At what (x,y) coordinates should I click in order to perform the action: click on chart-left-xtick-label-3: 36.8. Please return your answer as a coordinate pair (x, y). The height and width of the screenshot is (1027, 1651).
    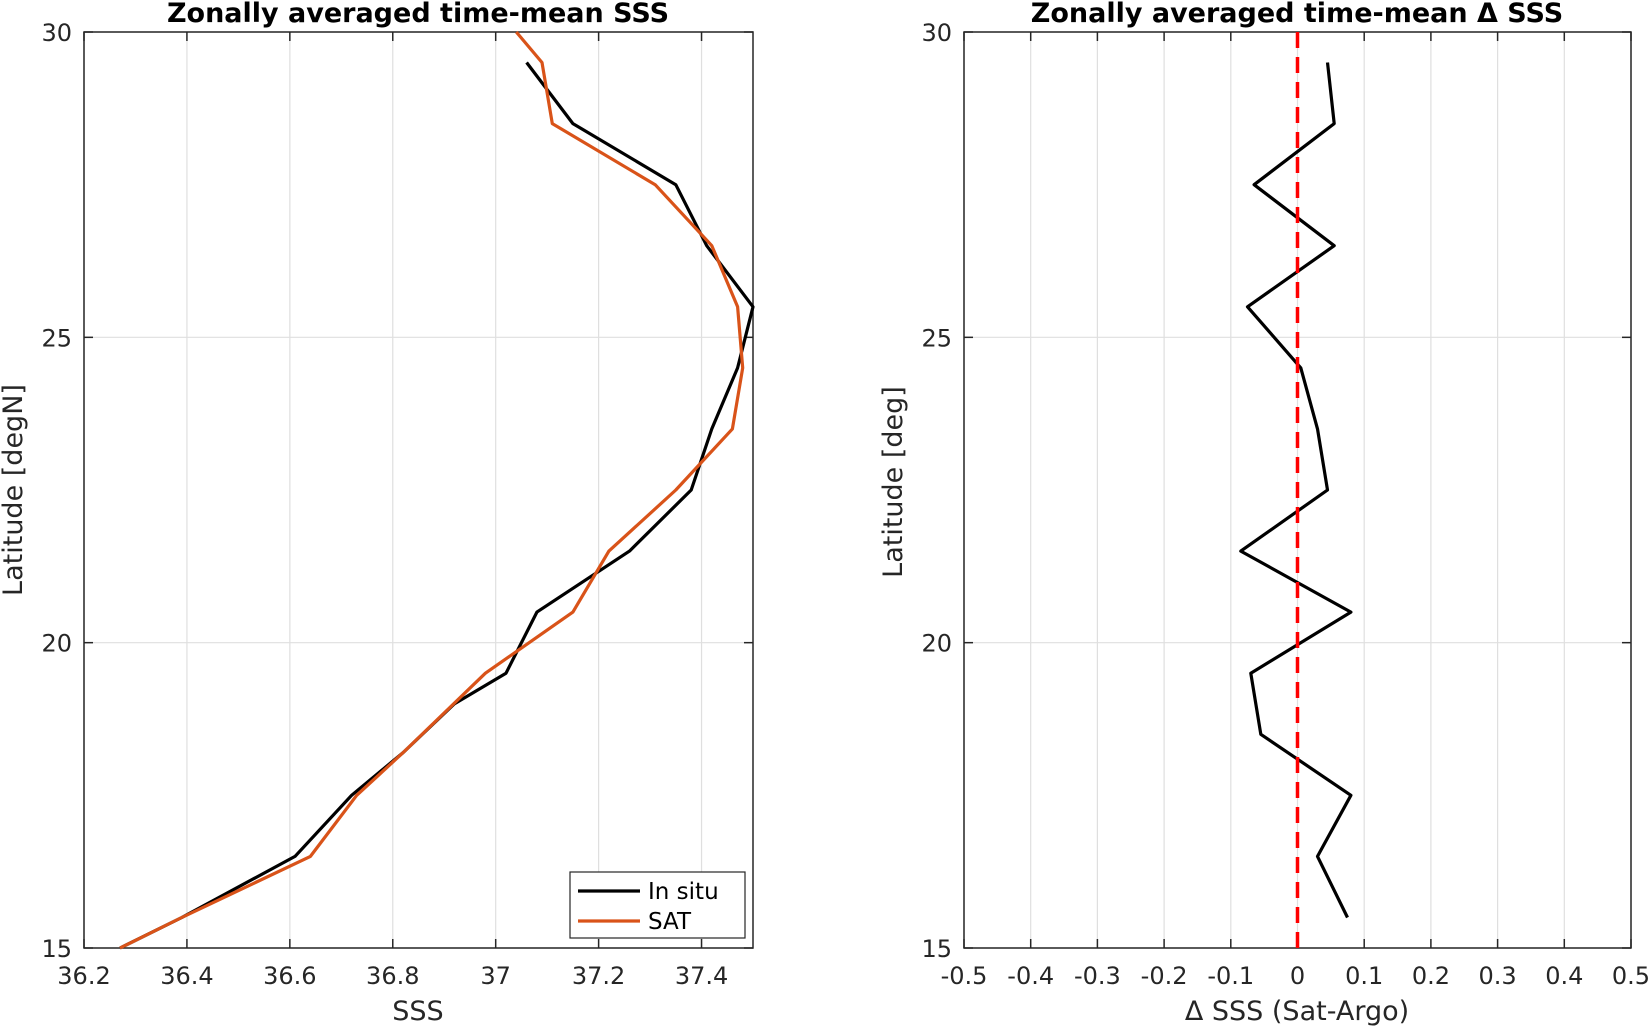
    Looking at the image, I should click on (392, 976).